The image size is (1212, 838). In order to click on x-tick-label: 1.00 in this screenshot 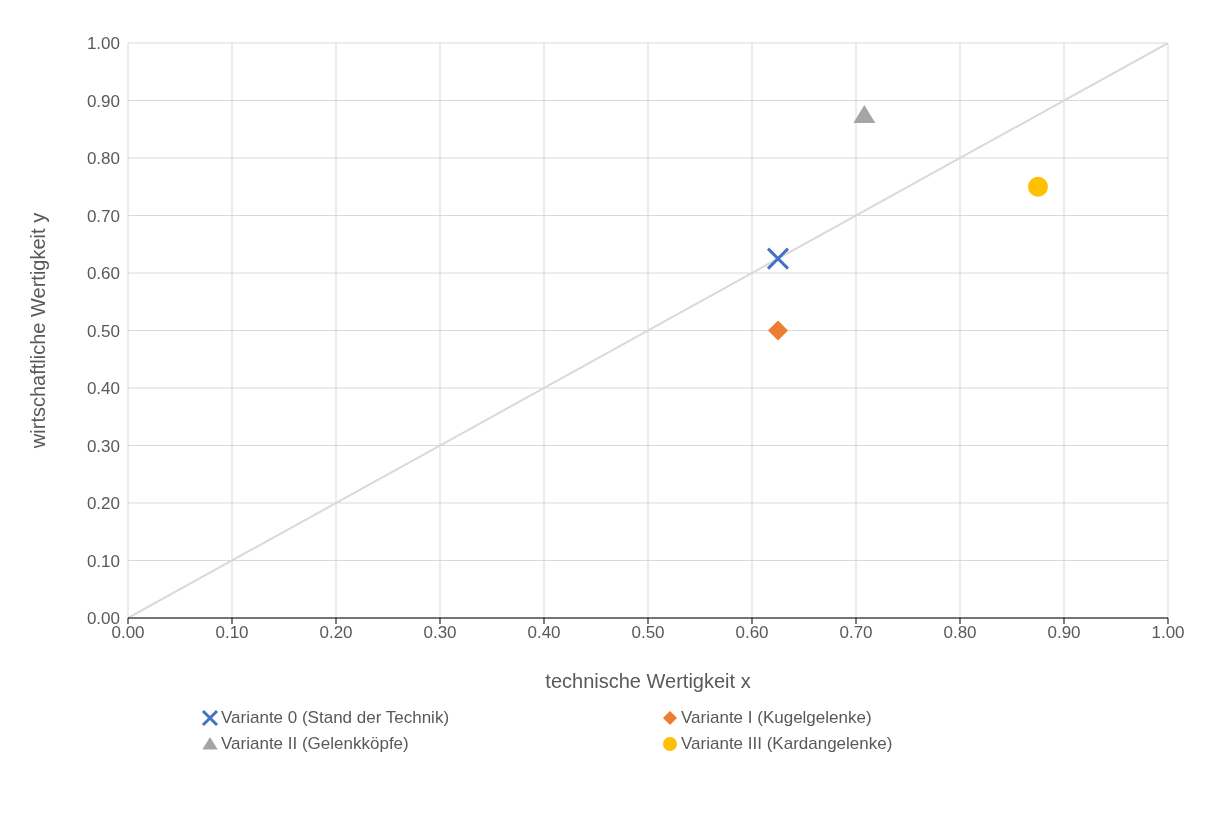, I will do `click(1168, 633)`.